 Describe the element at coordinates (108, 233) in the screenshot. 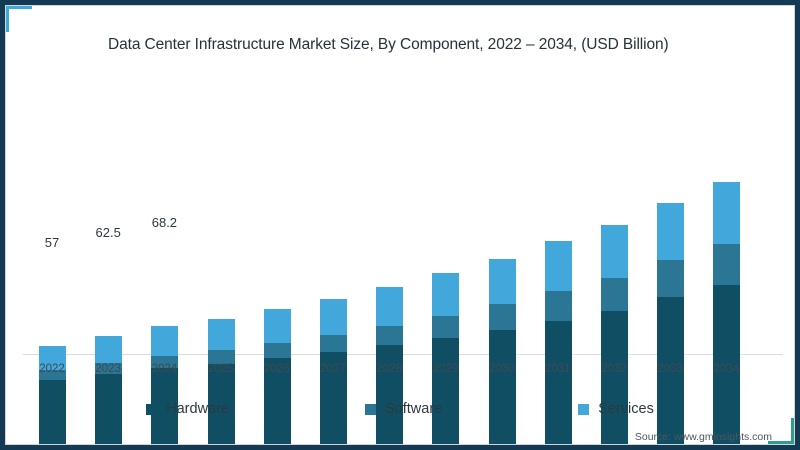

I see `bar-value-label: 62.5` at that location.